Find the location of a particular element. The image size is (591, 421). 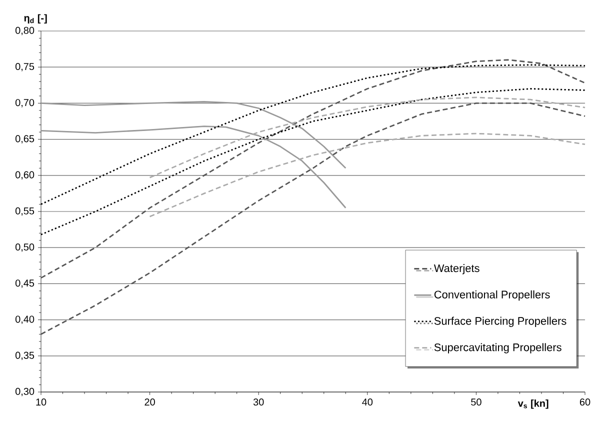

legend-label: Surface Piercing Propellers is located at coordinates (500, 321).